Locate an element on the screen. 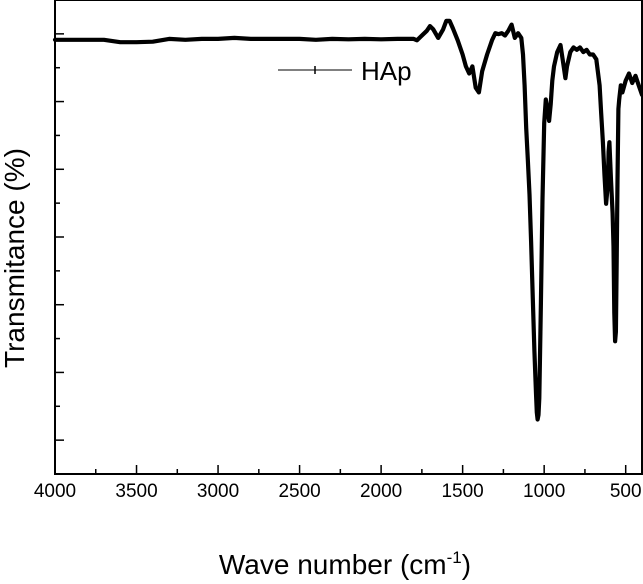  legend: HAp is located at coordinates (345, 71).